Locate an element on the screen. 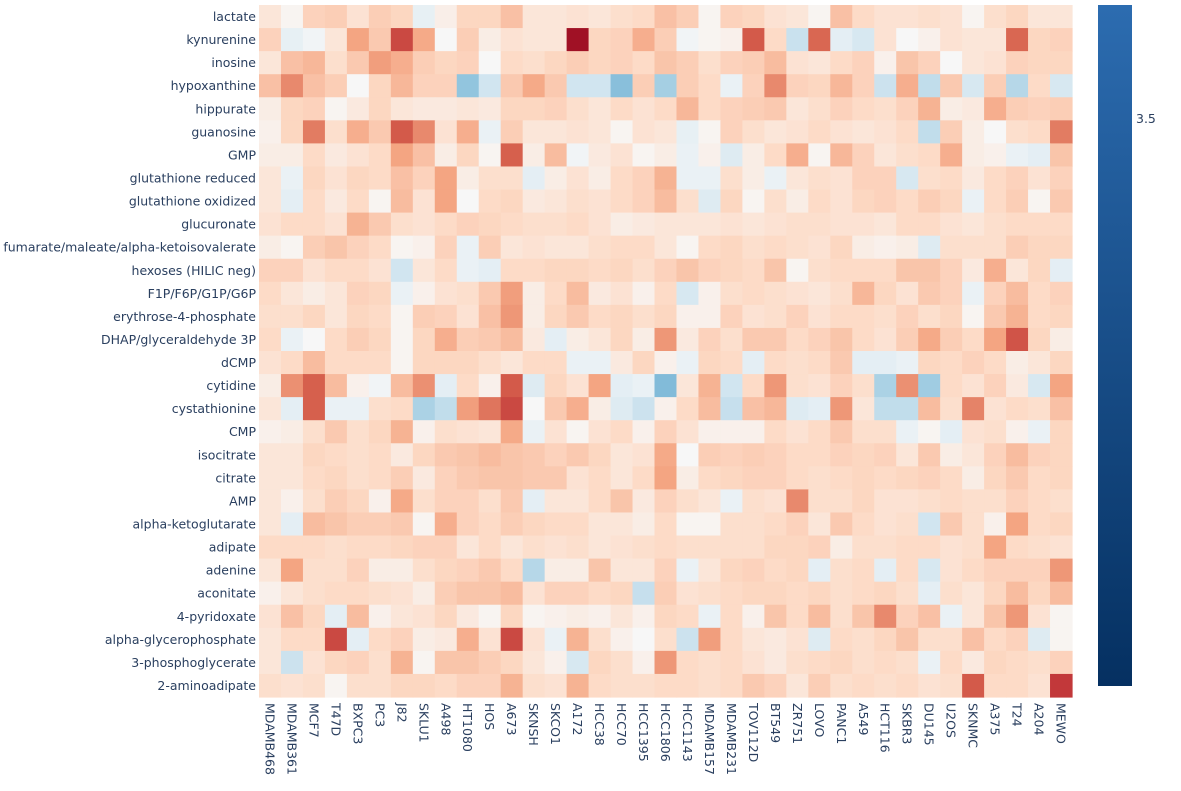  column-label: PC3 is located at coordinates (379, 715).